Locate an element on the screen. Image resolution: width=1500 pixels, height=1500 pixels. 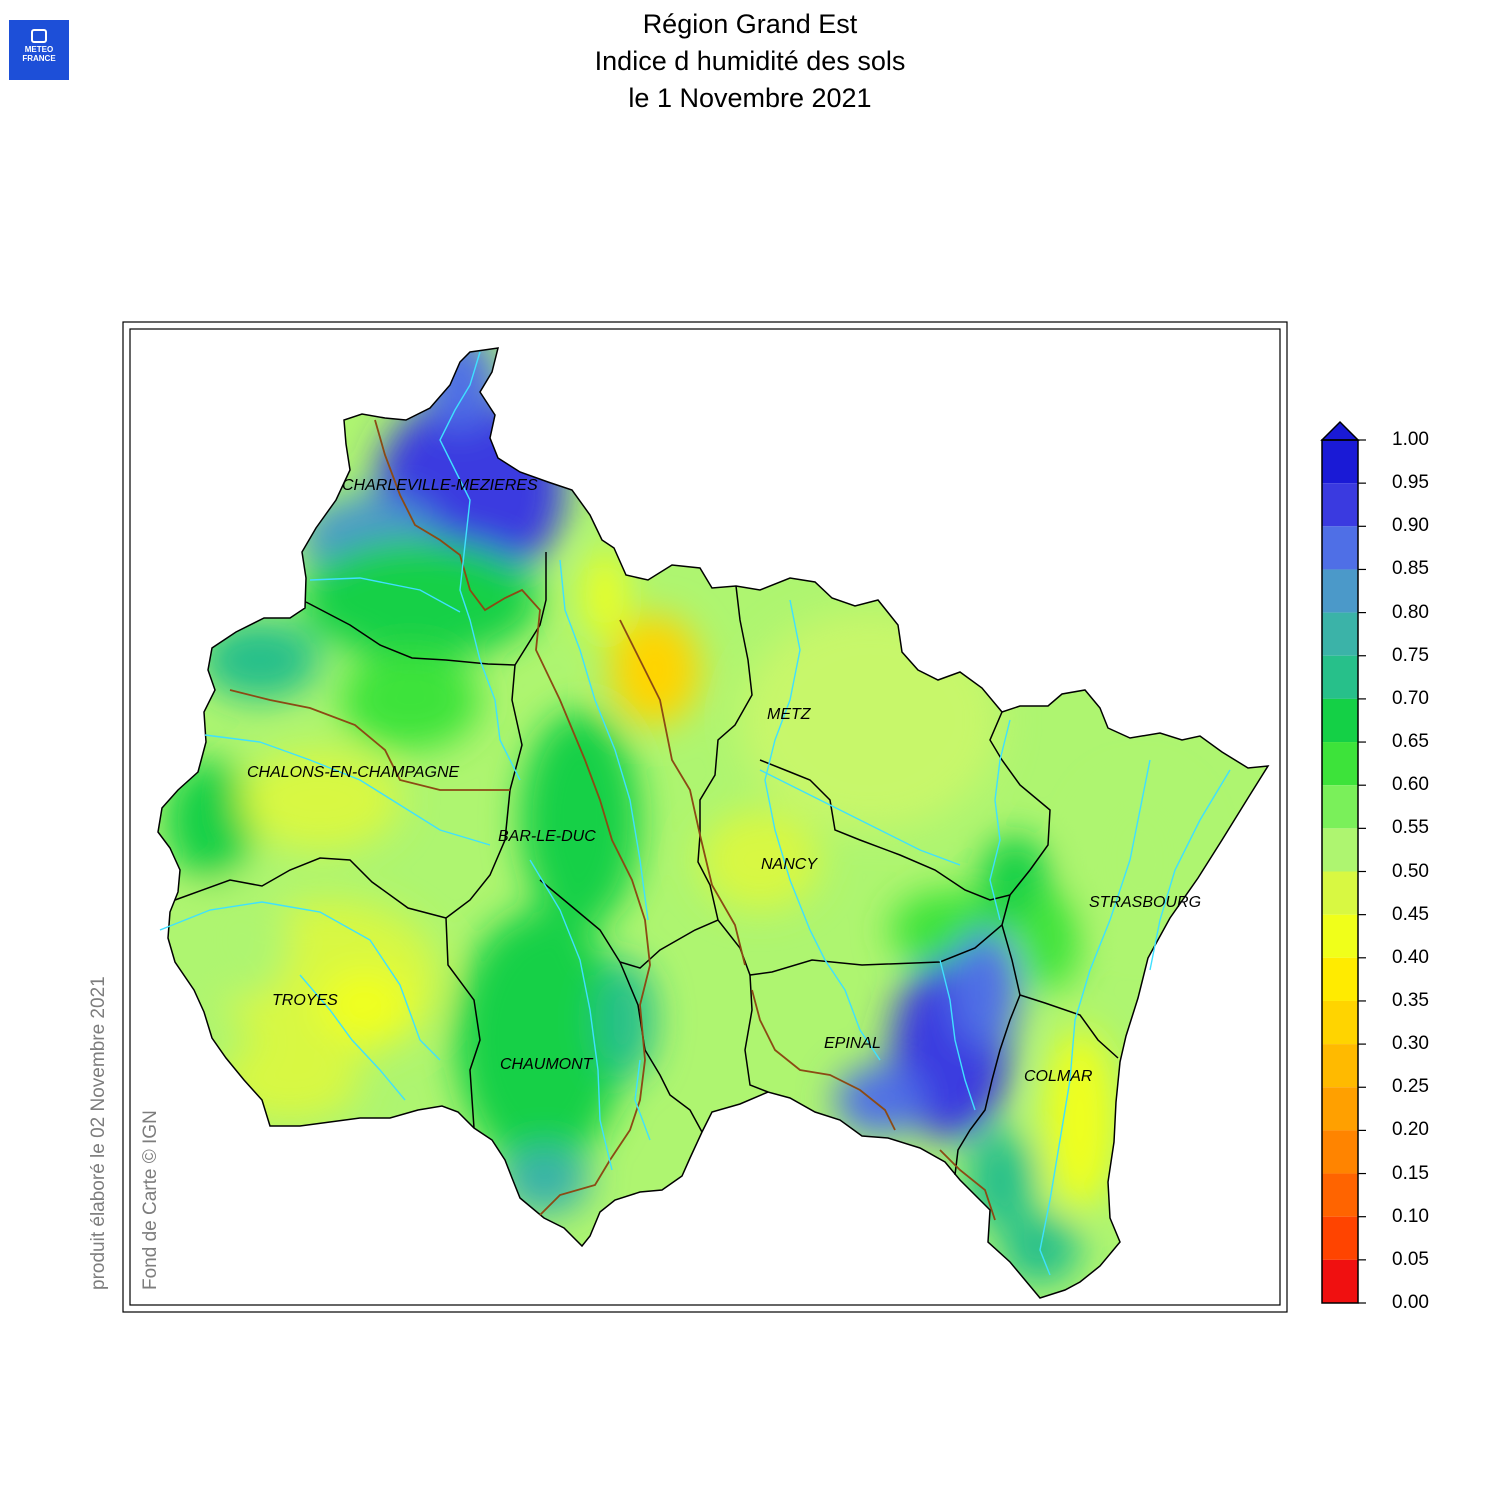
city-label: STRASBOURG is located at coordinates (1145, 902).